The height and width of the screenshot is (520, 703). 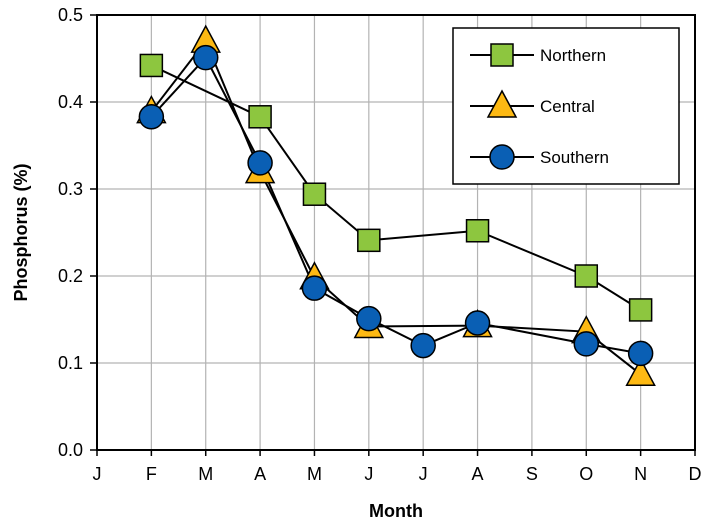 I want to click on x-axis-title: Month, so click(x=396, y=510).